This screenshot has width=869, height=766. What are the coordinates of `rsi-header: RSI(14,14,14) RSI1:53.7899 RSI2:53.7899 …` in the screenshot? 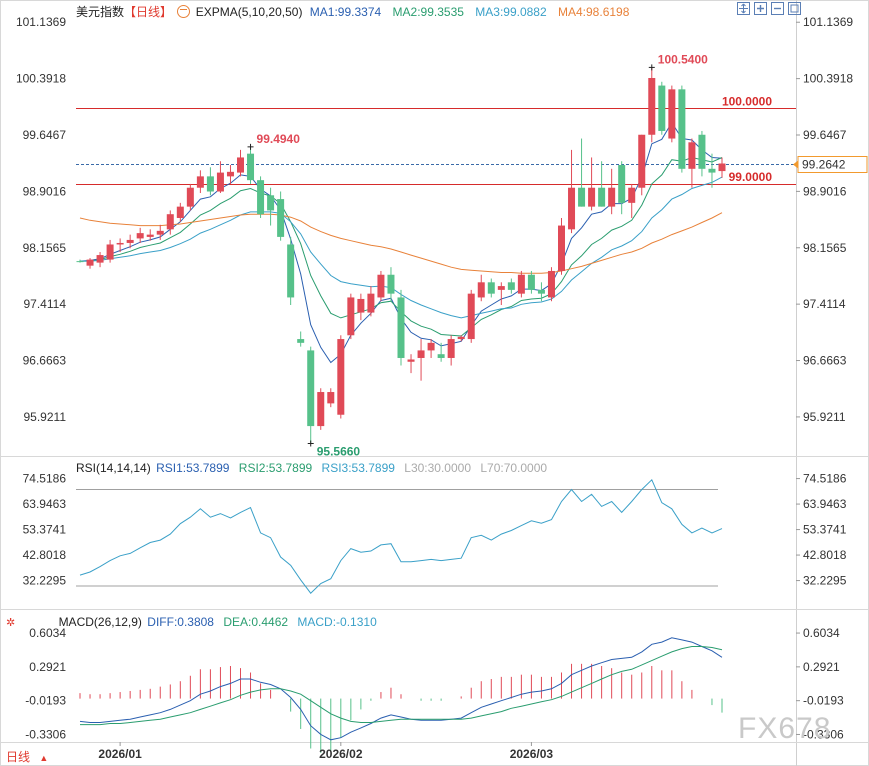 It's located at (311, 468).